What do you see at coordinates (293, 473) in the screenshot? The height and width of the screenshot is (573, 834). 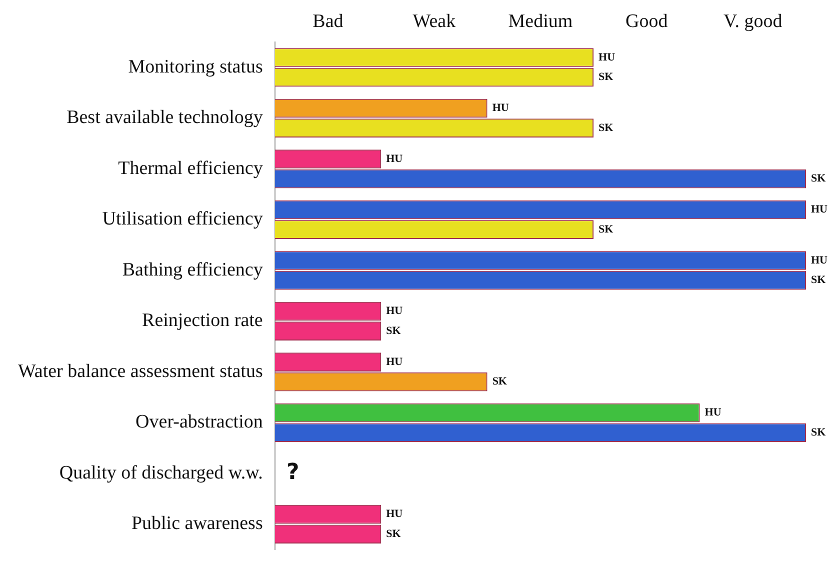 I see `annotation: ?` at bounding box center [293, 473].